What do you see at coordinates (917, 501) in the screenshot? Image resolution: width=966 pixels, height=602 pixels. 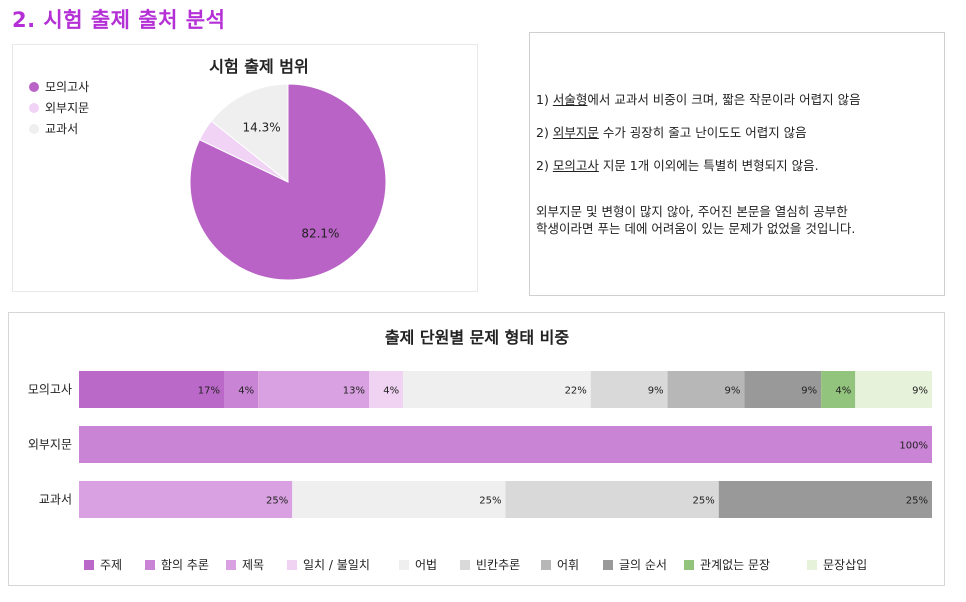 I see `bar-data-label-2-7: 25%` at bounding box center [917, 501].